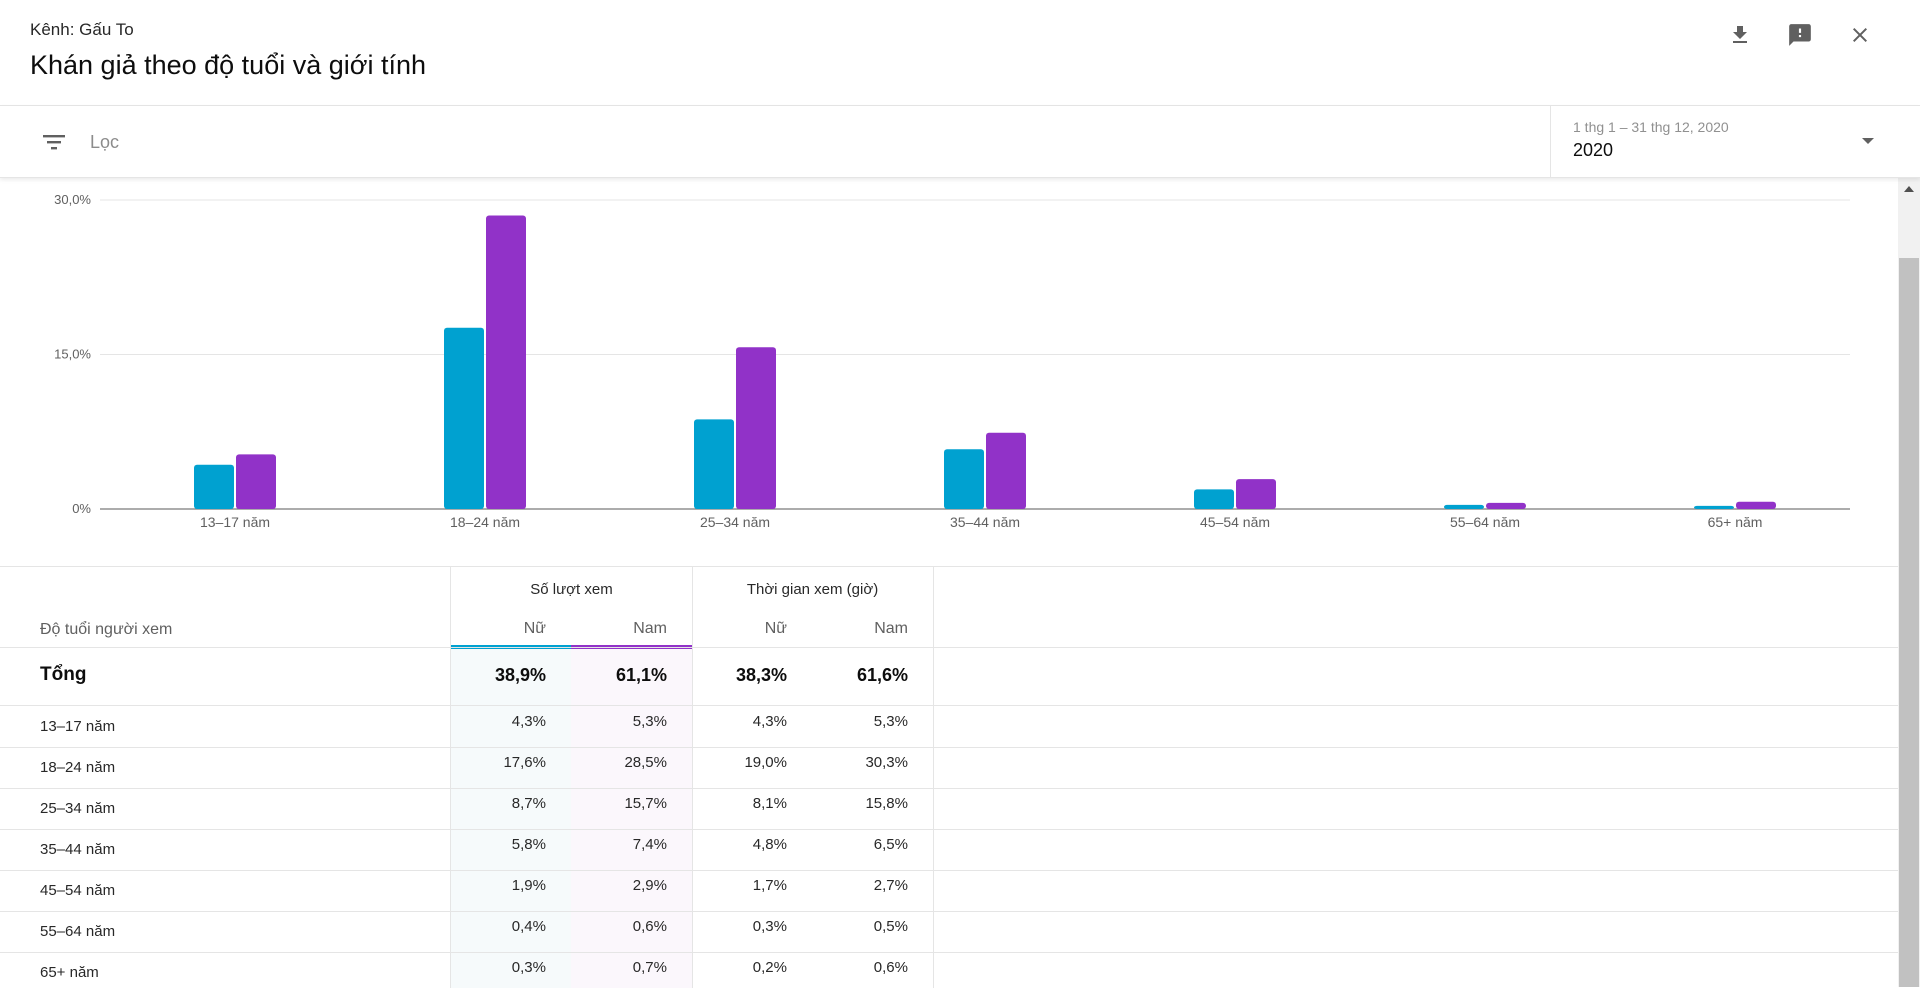 The image size is (1920, 993). What do you see at coordinates (1485, 522) in the screenshot?
I see `x-category-label: 55–64 năm` at bounding box center [1485, 522].